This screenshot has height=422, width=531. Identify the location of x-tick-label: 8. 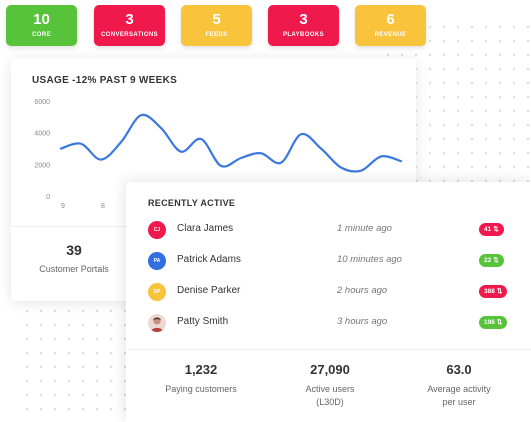
(103, 206).